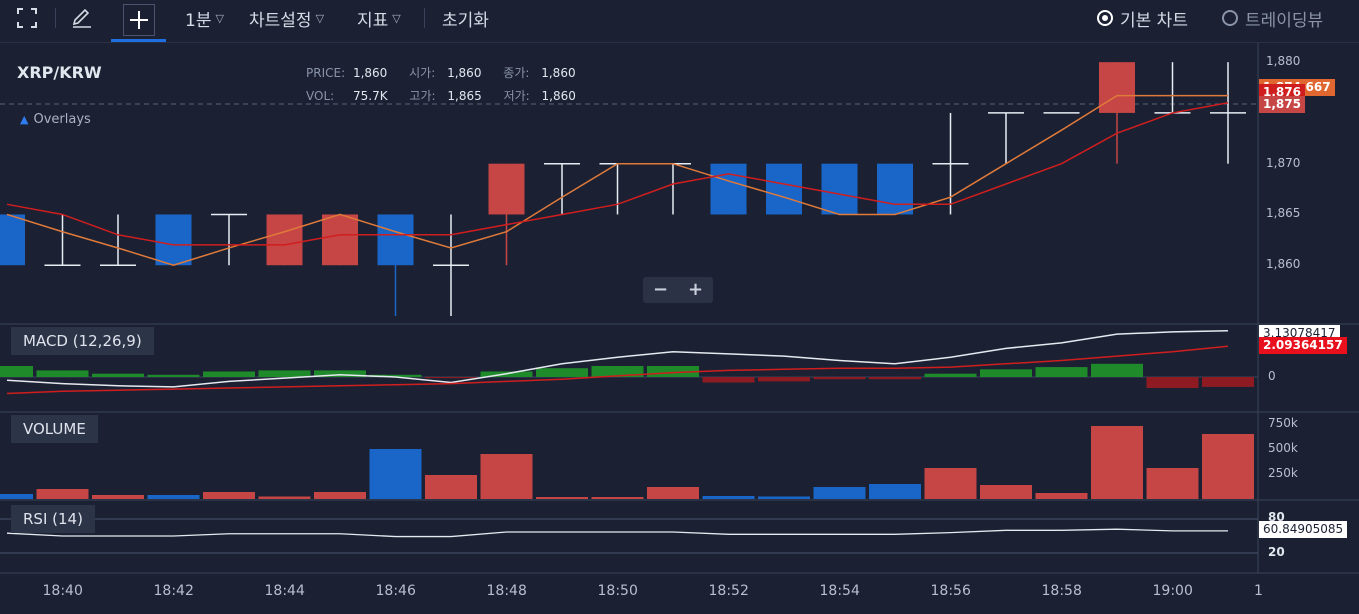 Image resolution: width=1359 pixels, height=614 pixels. Describe the element at coordinates (464, 96) in the screenshot. I see `high-value: 1,865` at that location.